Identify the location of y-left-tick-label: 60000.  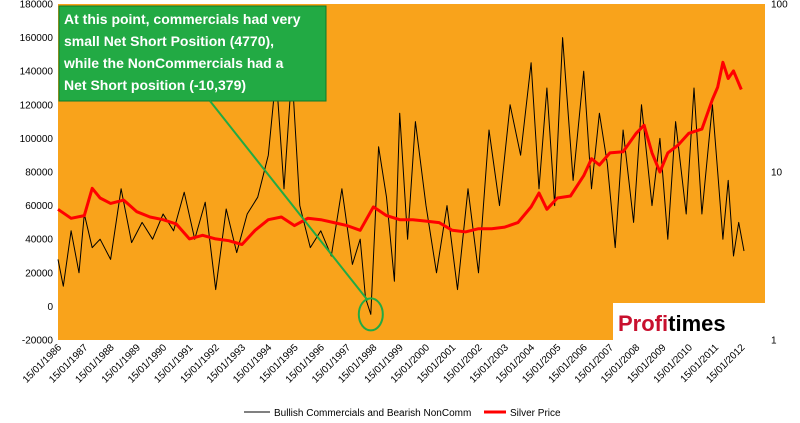
(39, 206).